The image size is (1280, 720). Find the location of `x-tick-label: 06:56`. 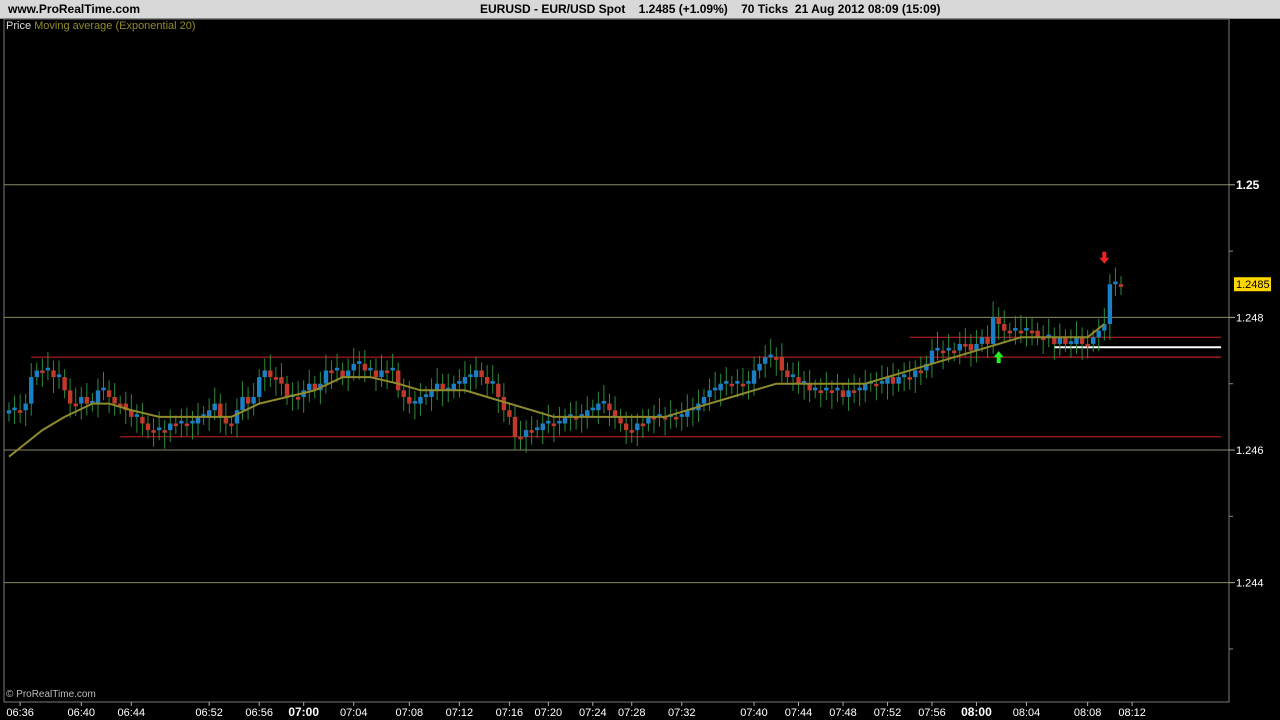

x-tick-label: 06:56 is located at coordinates (259, 713).